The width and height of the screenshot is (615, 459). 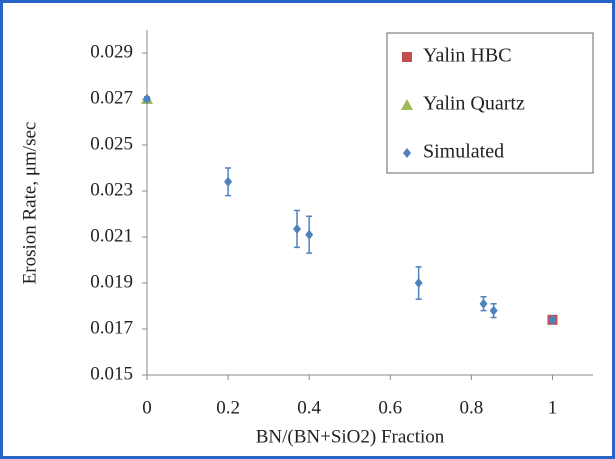 What do you see at coordinates (111, 281) in the screenshot?
I see `y-tick-label: 0.019` at bounding box center [111, 281].